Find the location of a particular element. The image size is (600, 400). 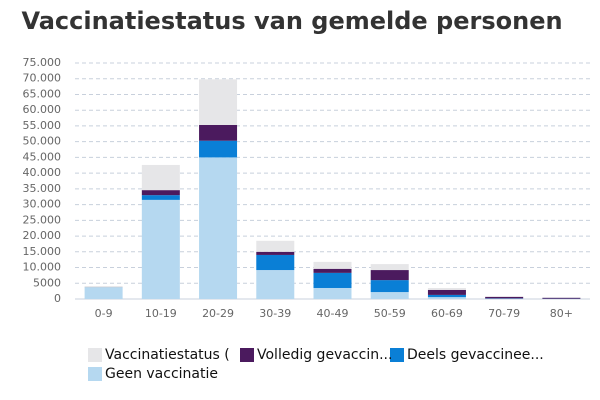

y-tick-label: 35.000 is located at coordinates (42, 188).